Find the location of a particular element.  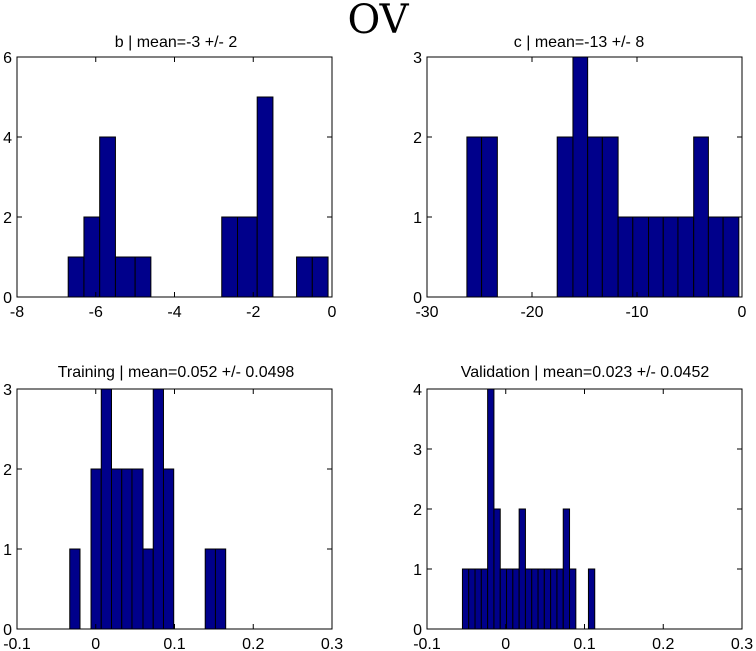

x-tick-label-validation: 0.3 is located at coordinates (742, 643).